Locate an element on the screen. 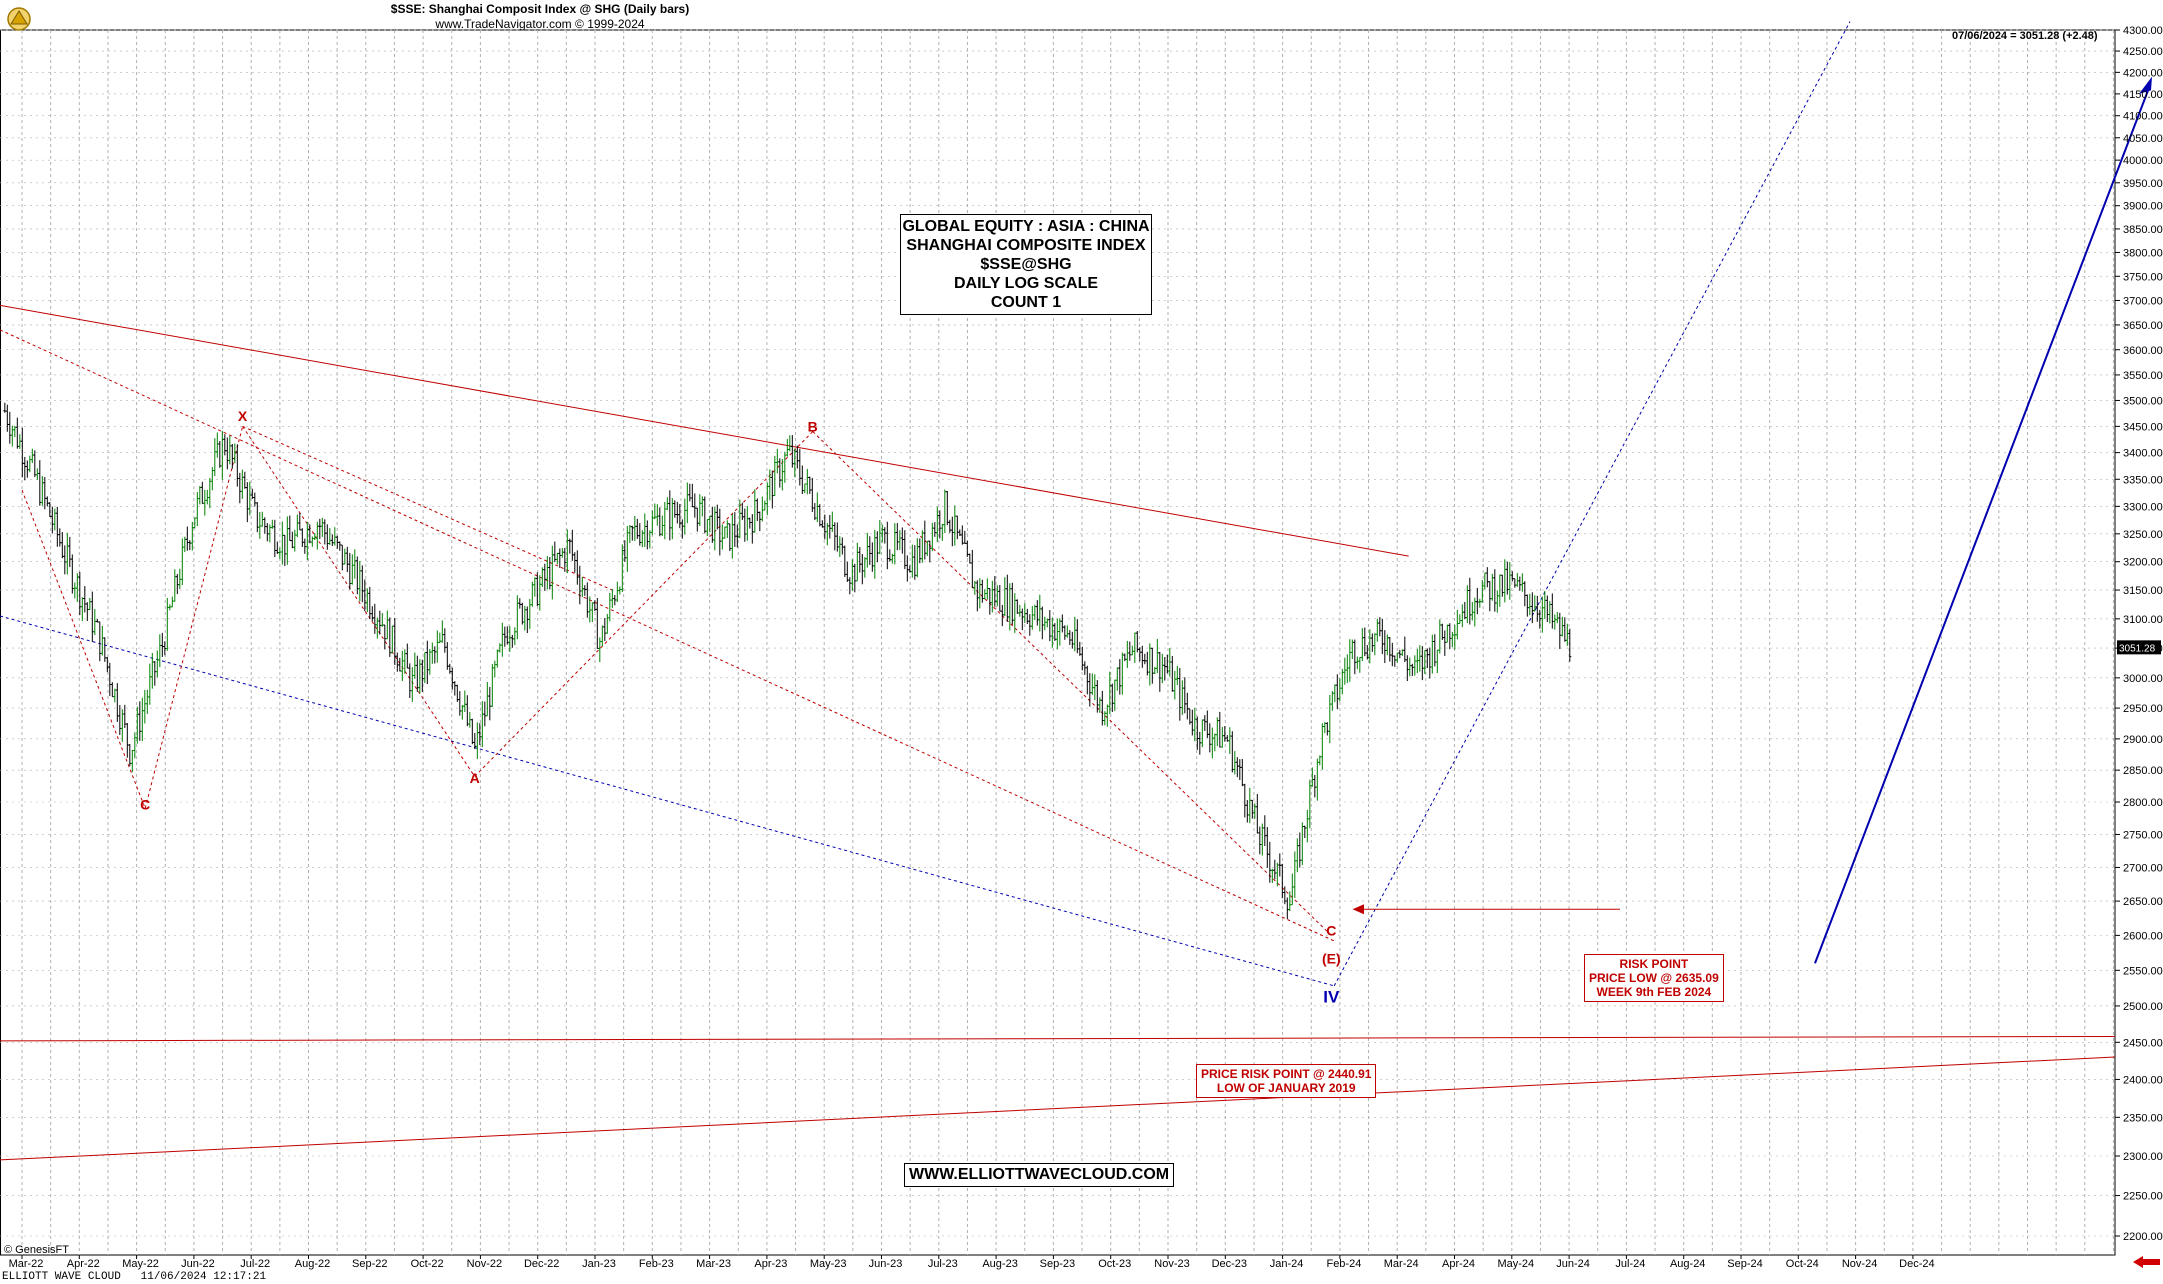 Image resolution: width=2163 pixels, height=1284 pixels. x-tick-label: Jun-24 is located at coordinates (1573, 1264).